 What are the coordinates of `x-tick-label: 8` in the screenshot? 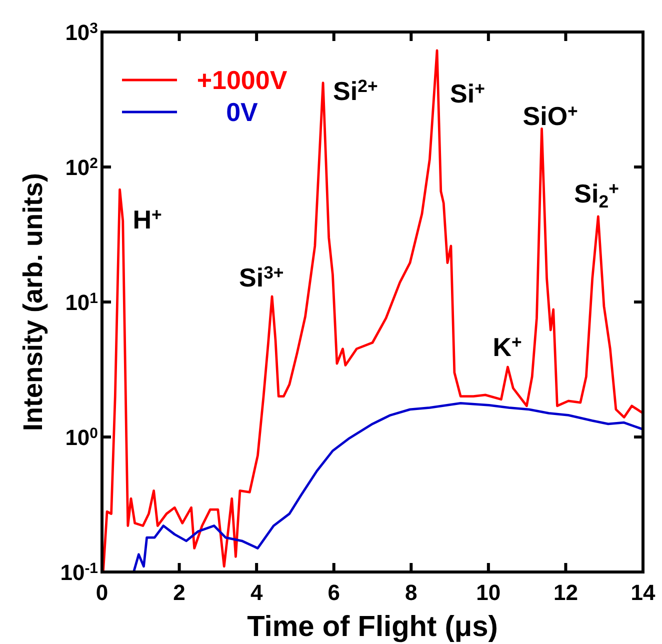 It's located at (411, 592).